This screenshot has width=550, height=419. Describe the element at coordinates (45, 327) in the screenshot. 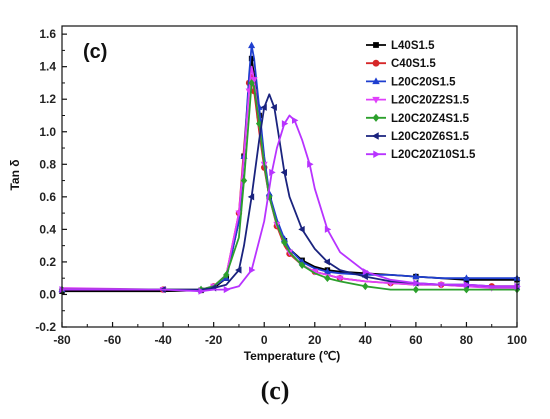

I see `y-tick-label: -0.2` at that location.